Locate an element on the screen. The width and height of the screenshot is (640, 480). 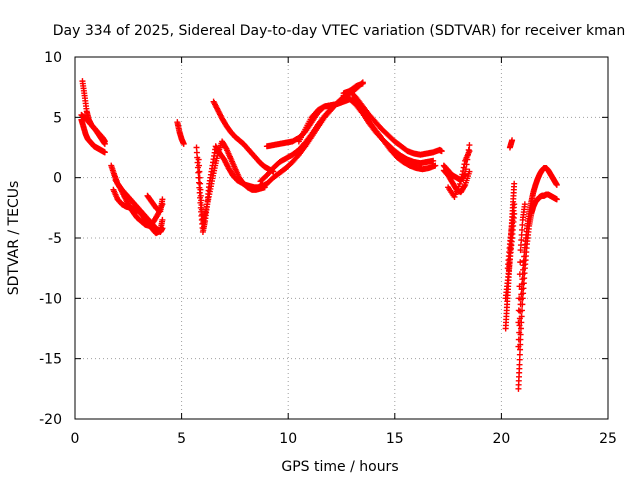
y-tick-label: -5 is located at coordinates (55, 239).